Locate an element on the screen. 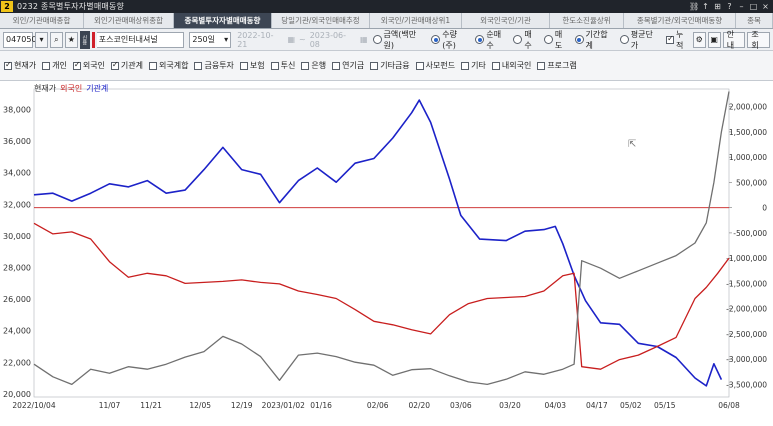 This screenshot has width=773, height=426. stock-color-marker is located at coordinates (93, 39).